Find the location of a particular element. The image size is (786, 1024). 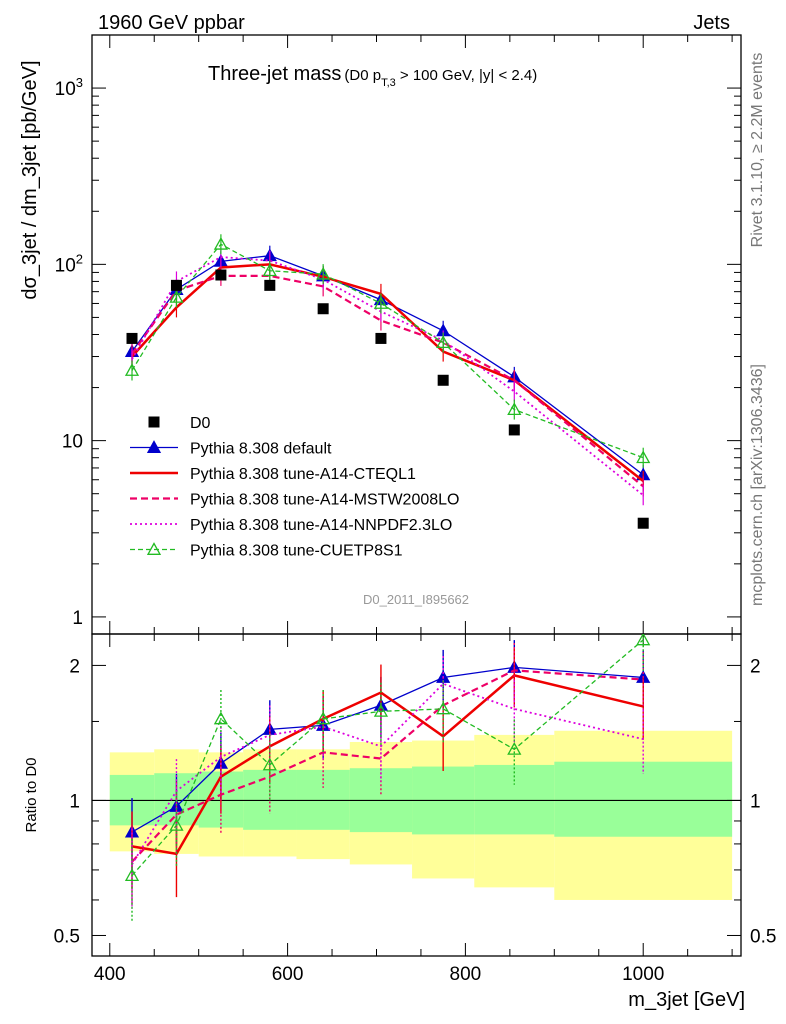

analysis-id: D0_2011_I895662 is located at coordinates (416, 599).